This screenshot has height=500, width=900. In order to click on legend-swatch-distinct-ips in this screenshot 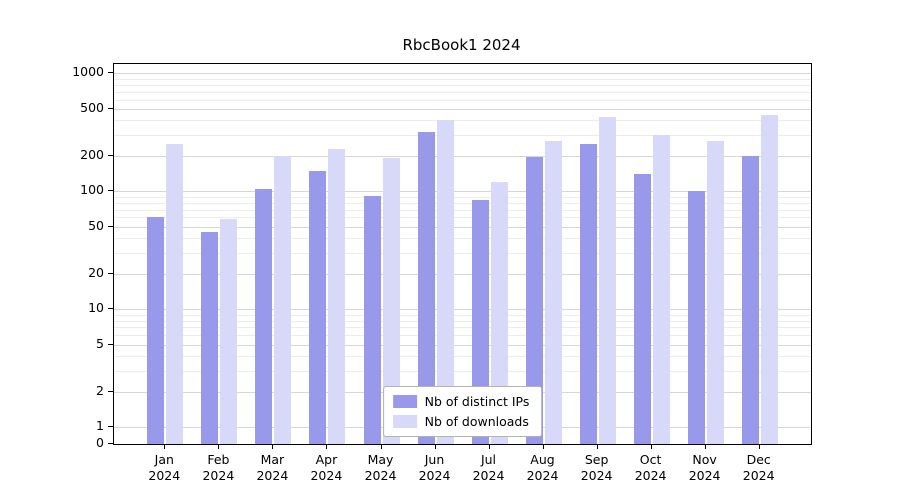, I will do `click(404, 401)`.